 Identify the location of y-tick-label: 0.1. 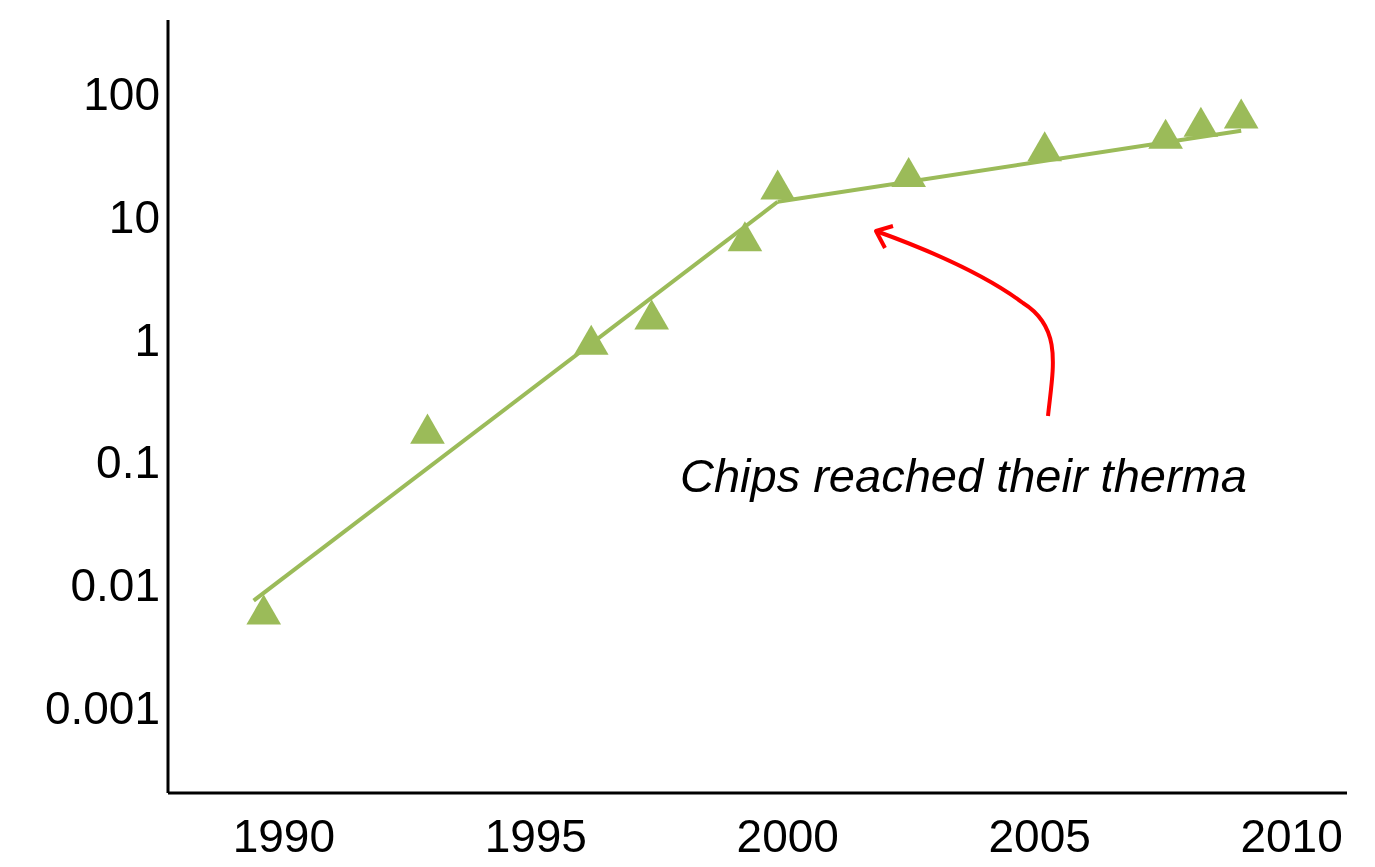
(128, 462).